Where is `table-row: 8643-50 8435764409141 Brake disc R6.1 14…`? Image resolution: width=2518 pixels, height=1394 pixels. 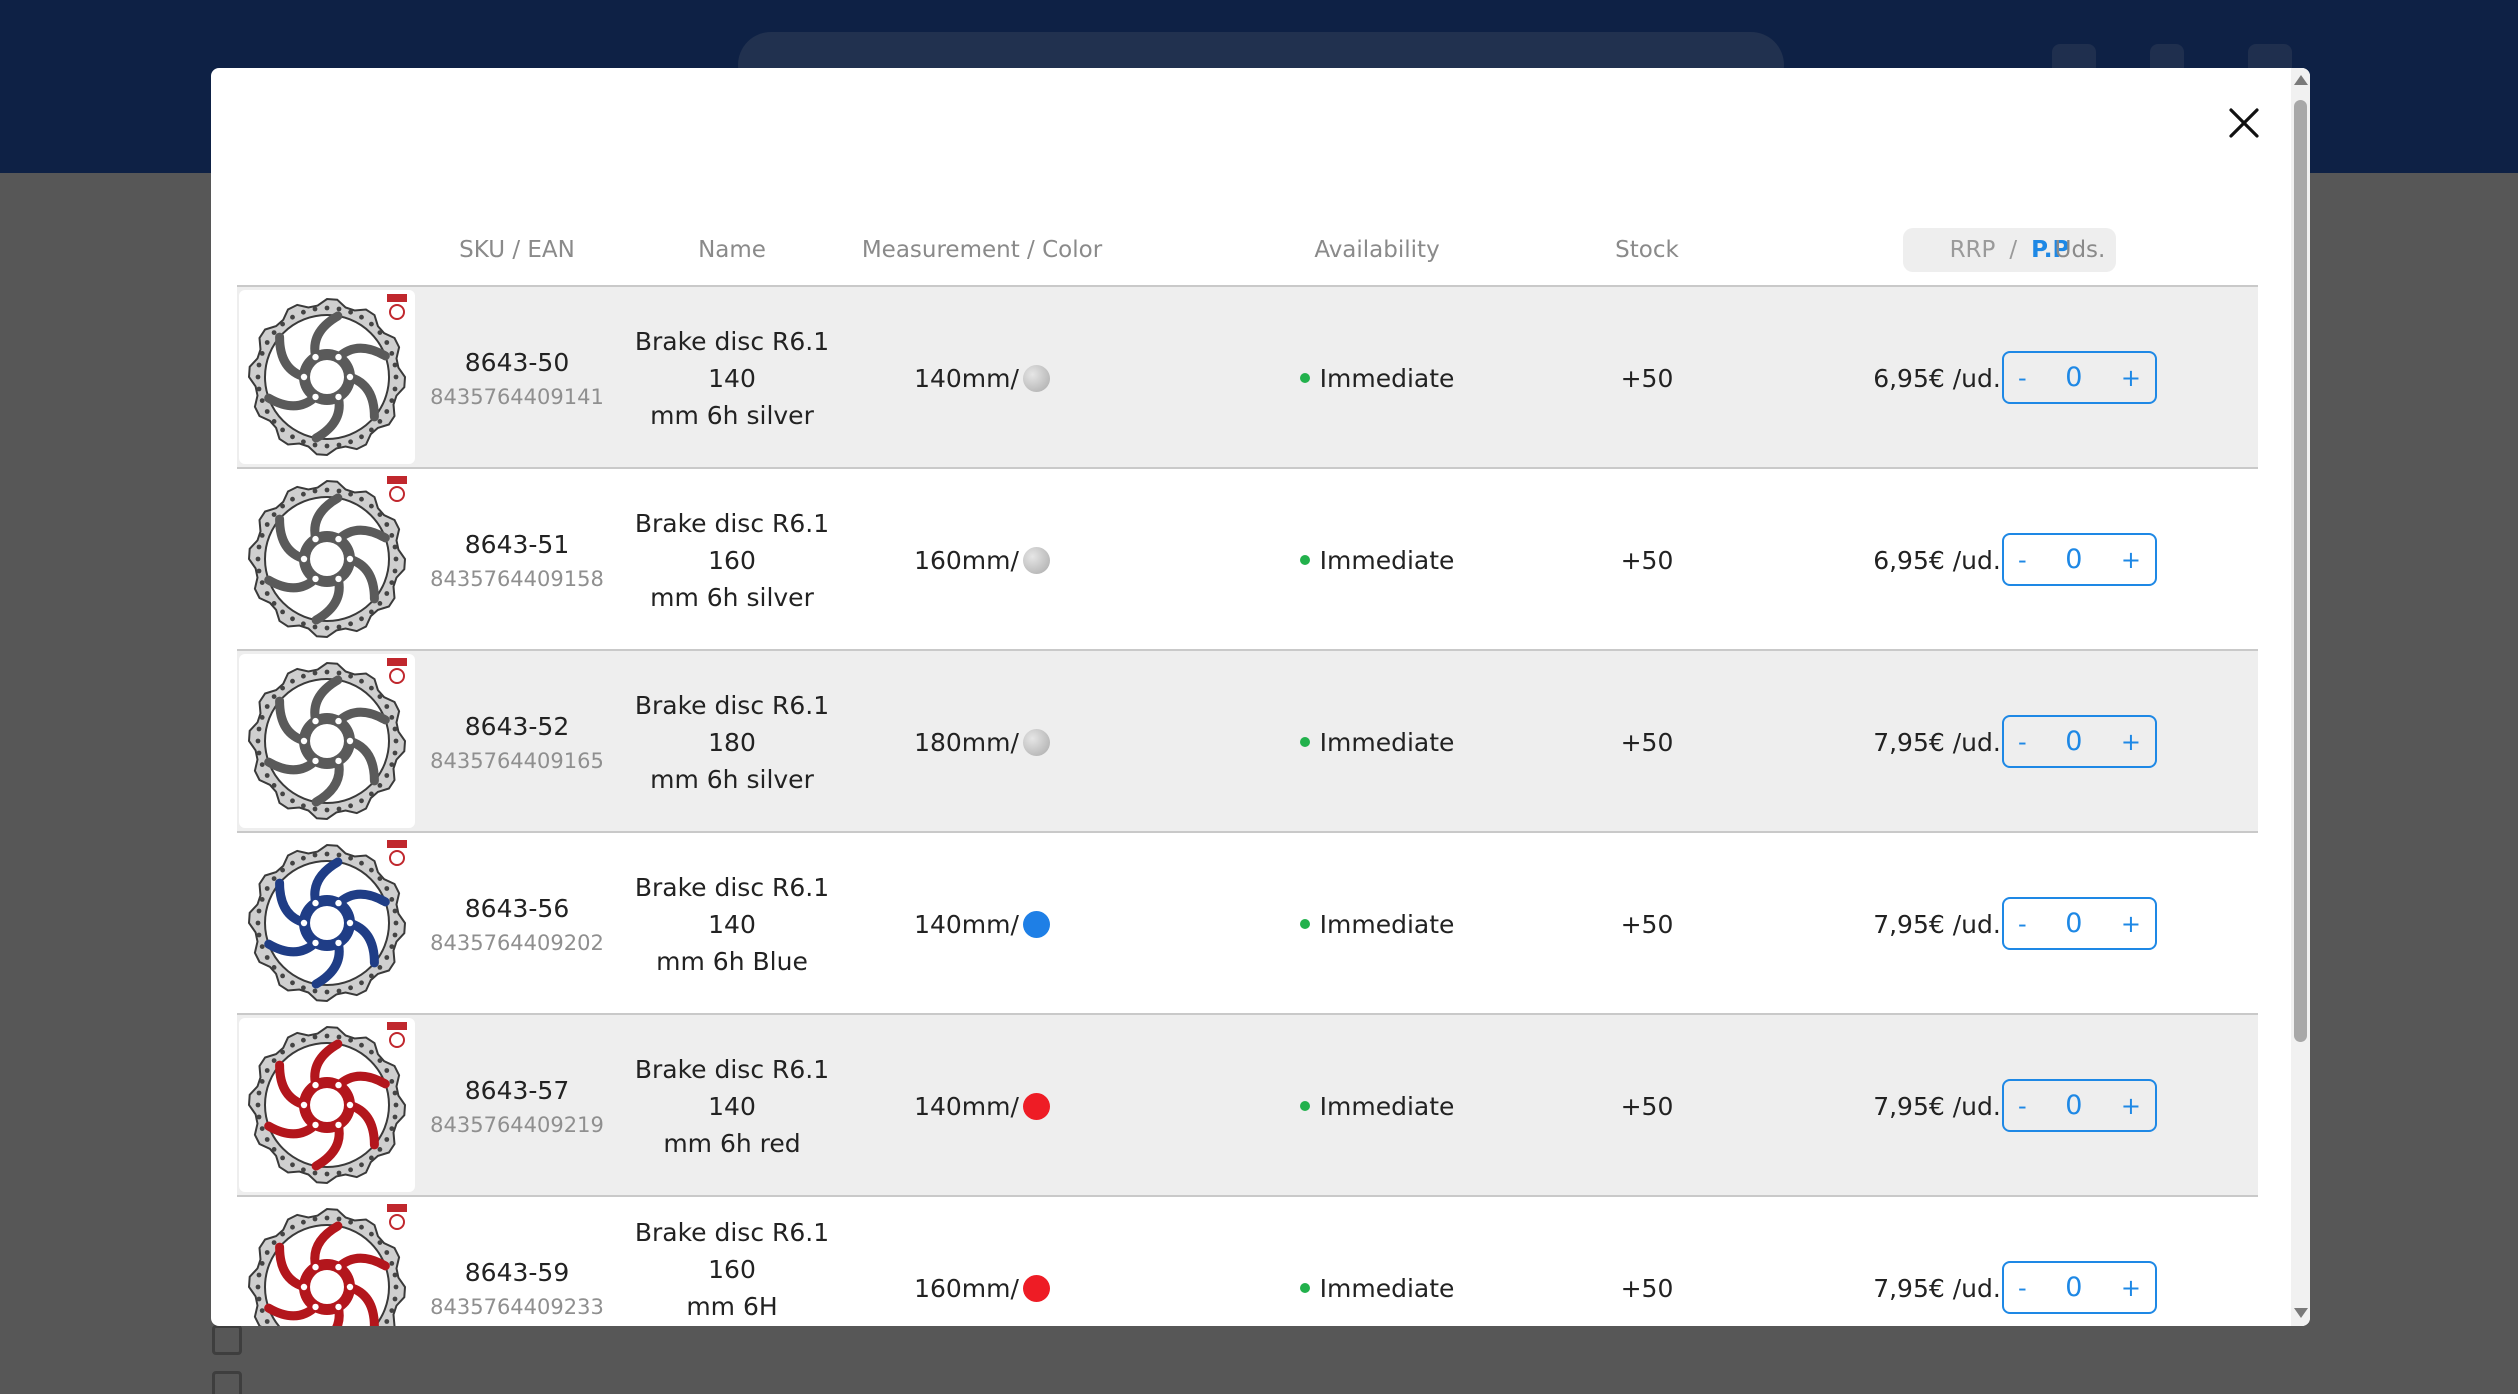 table-row: 8643-50 8435764409141 Brake disc R6.1 14… is located at coordinates (1247, 376).